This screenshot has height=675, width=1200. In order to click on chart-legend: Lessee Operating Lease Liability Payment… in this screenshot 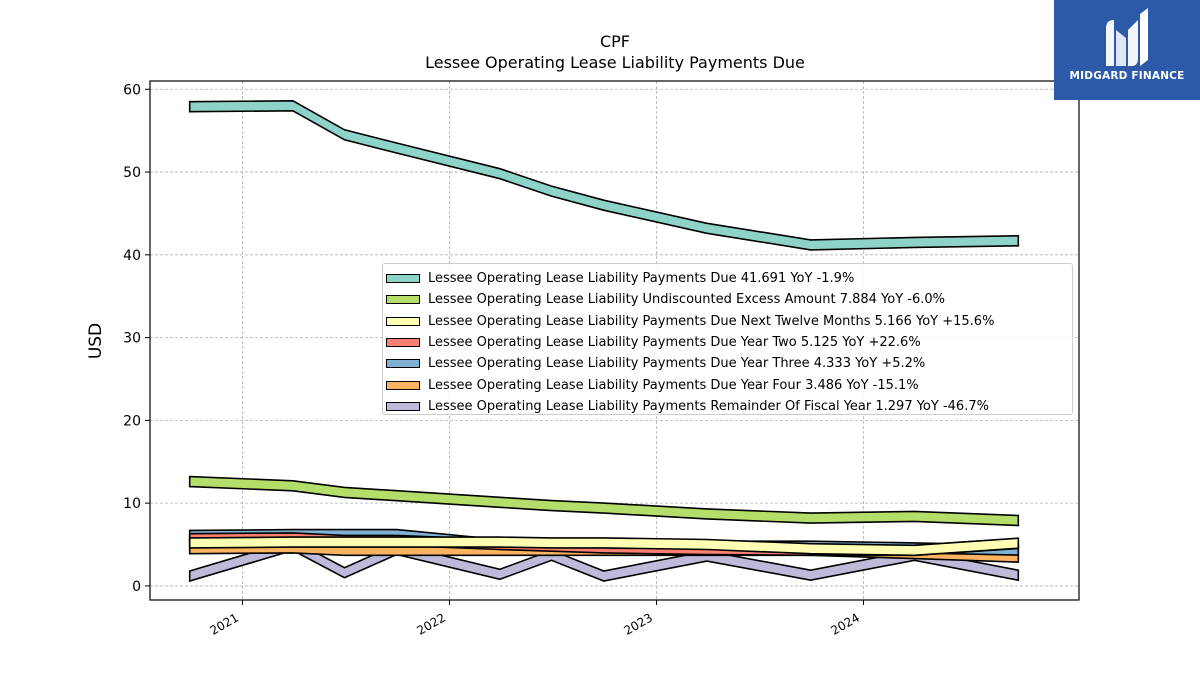, I will do `click(727, 339)`.